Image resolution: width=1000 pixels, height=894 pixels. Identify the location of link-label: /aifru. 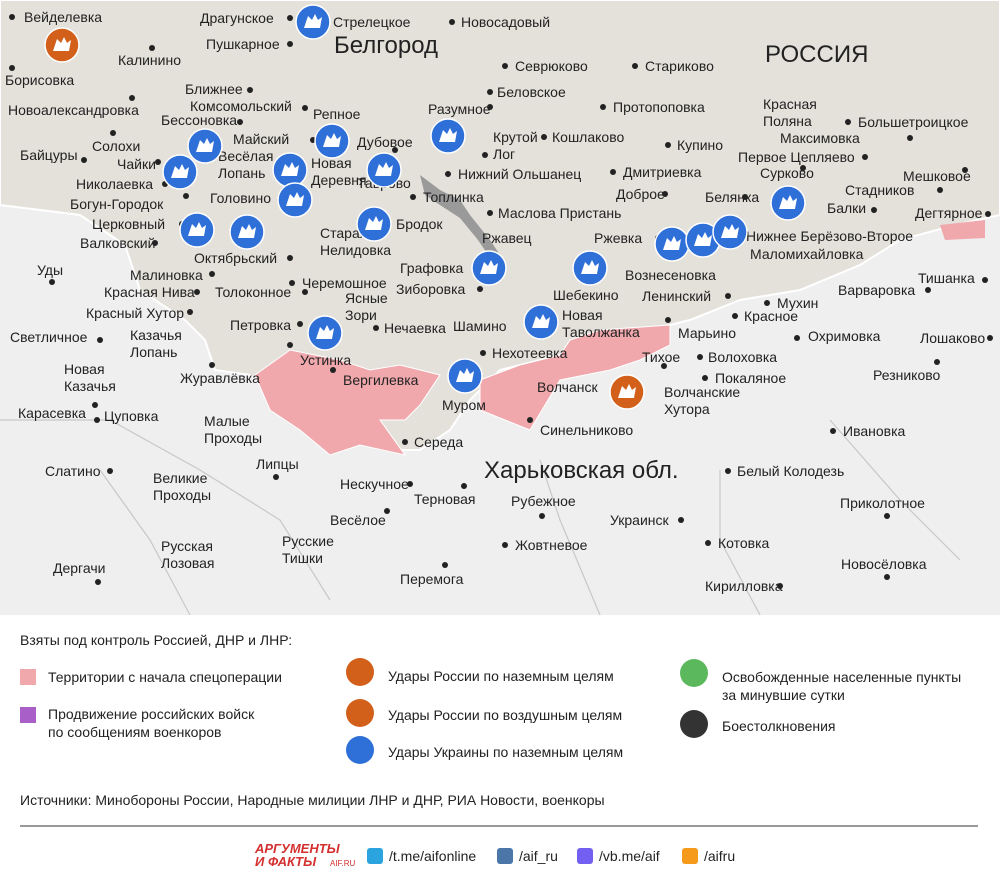
(719, 856).